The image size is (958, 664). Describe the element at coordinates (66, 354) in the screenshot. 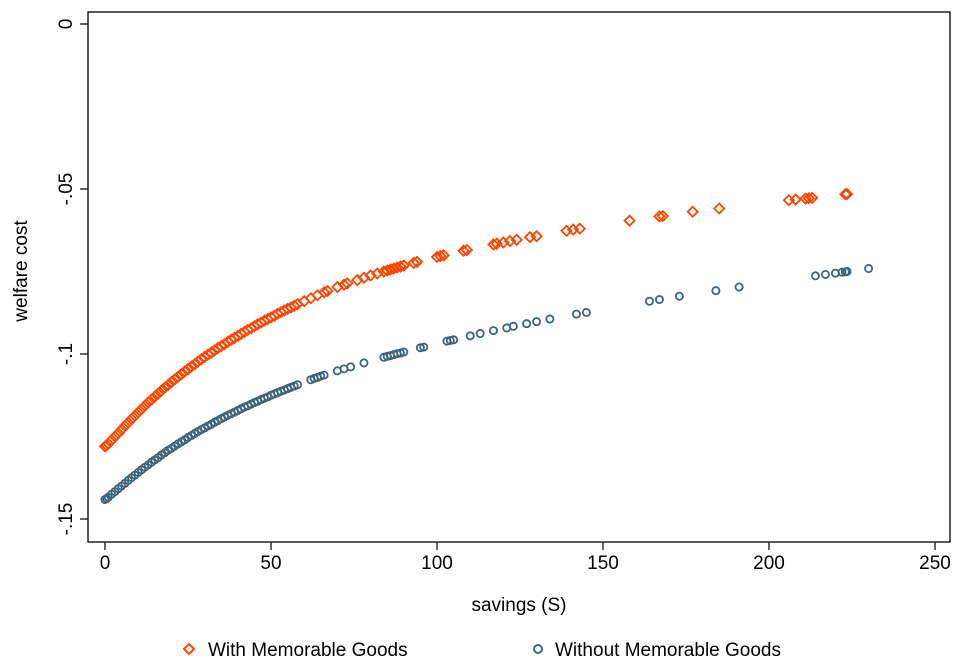

I see `y-tick-label: -.1` at that location.